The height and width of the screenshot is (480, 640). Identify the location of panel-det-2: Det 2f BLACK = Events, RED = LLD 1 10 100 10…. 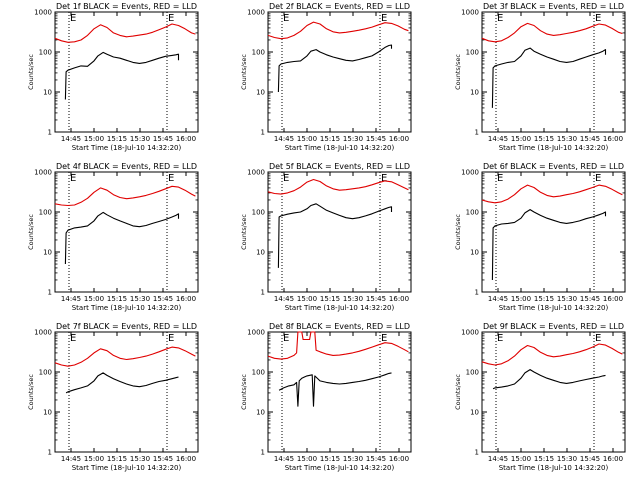
(326, 77).